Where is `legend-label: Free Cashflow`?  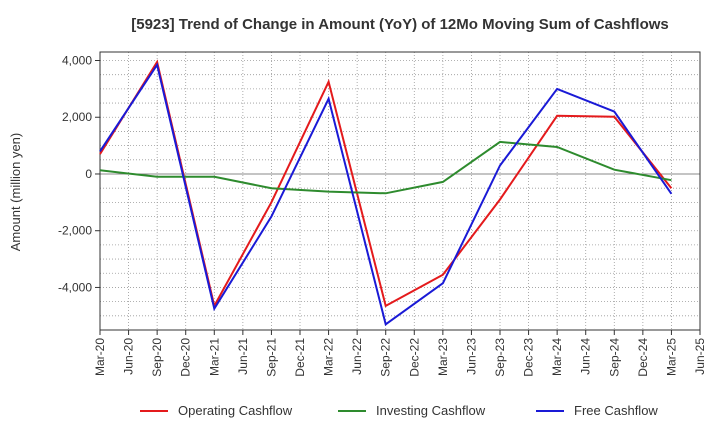 legend-label: Free Cashflow is located at coordinates (616, 410).